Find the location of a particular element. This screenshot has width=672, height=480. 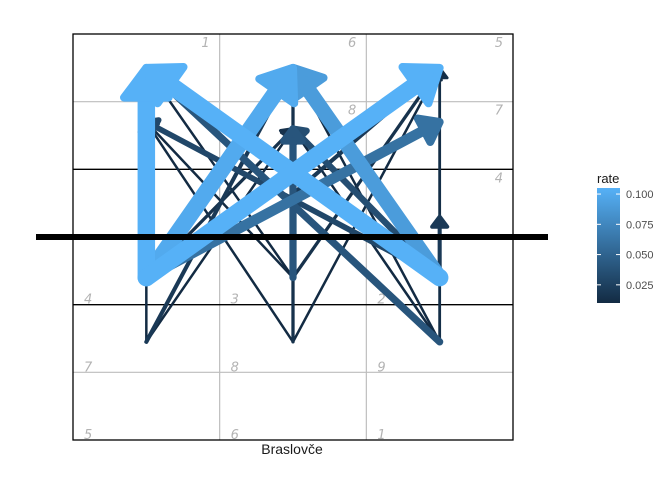

legend: rate 0.100 0.075 0.050 0.025 is located at coordinates (625, 237).